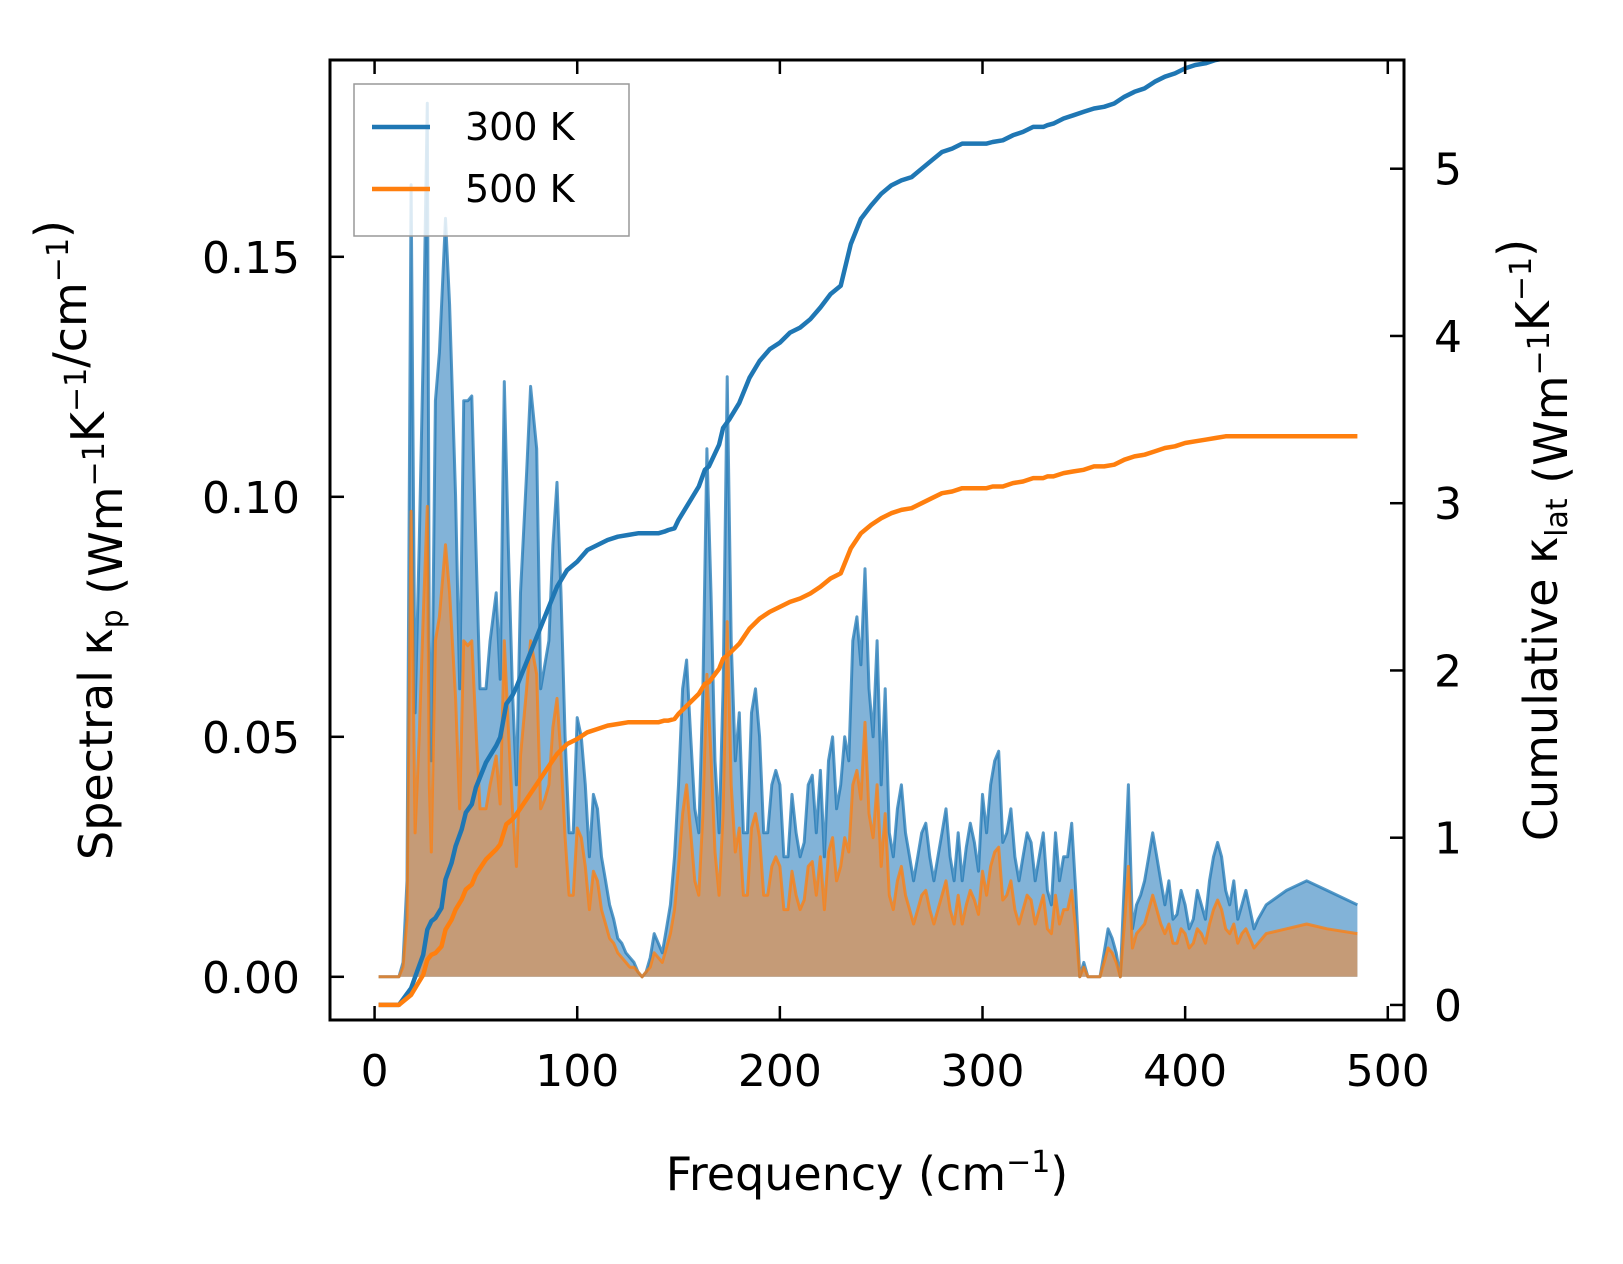 The width and height of the screenshot is (1623, 1264). Describe the element at coordinates (1448, 839) in the screenshot. I see `y-right-tick-label: 1` at that location.